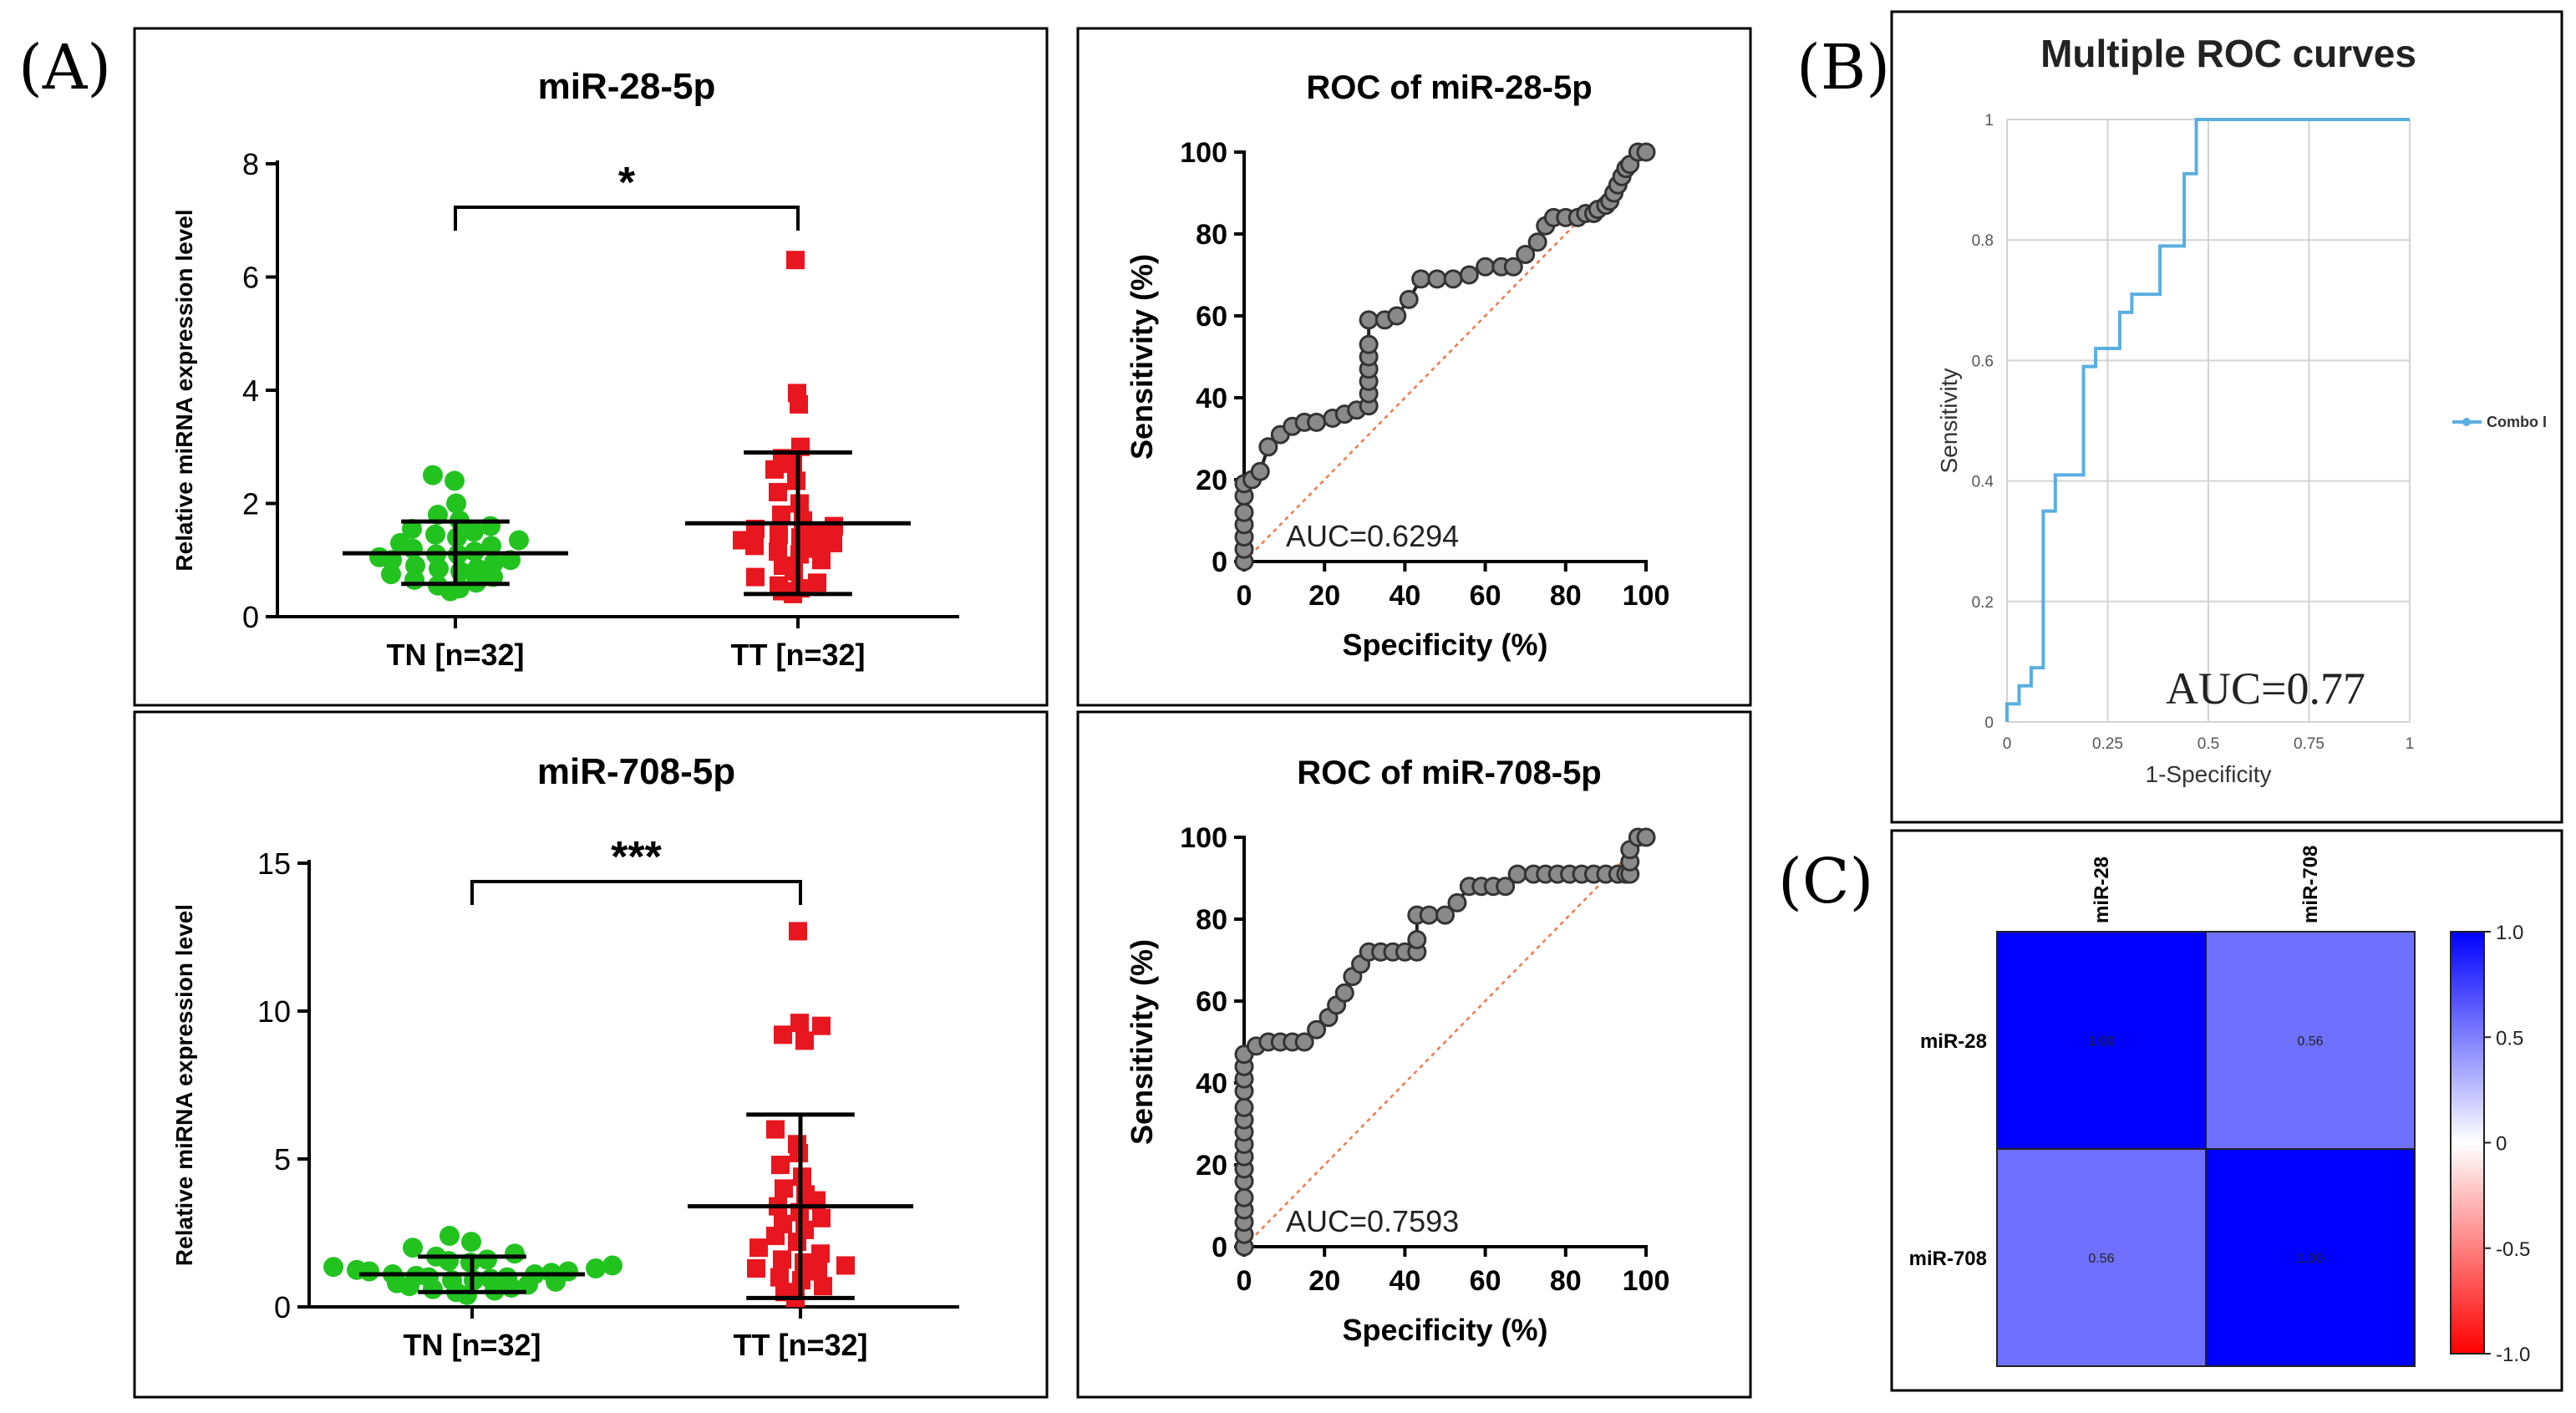 The width and height of the screenshot is (2576, 1413). I want to click on y-tick-label: 80, so click(1211, 920).